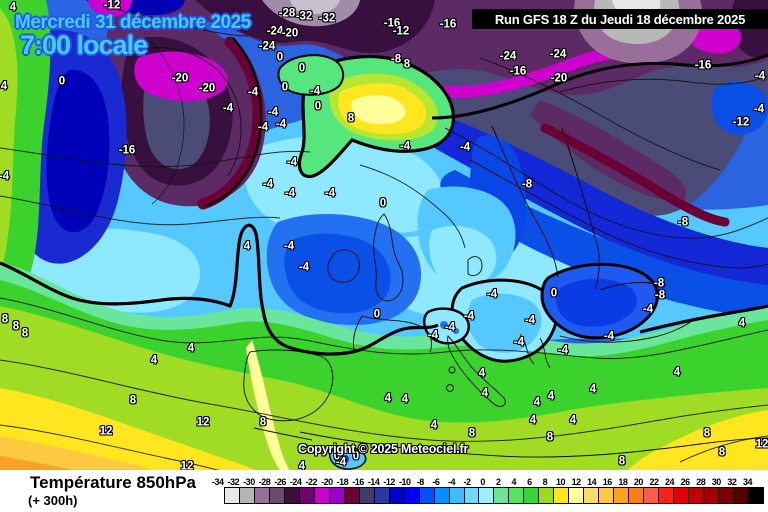 This screenshot has width=768, height=512. What do you see at coordinates (436, 482) in the screenshot?
I see `scale-tick-label: -6` at bounding box center [436, 482].